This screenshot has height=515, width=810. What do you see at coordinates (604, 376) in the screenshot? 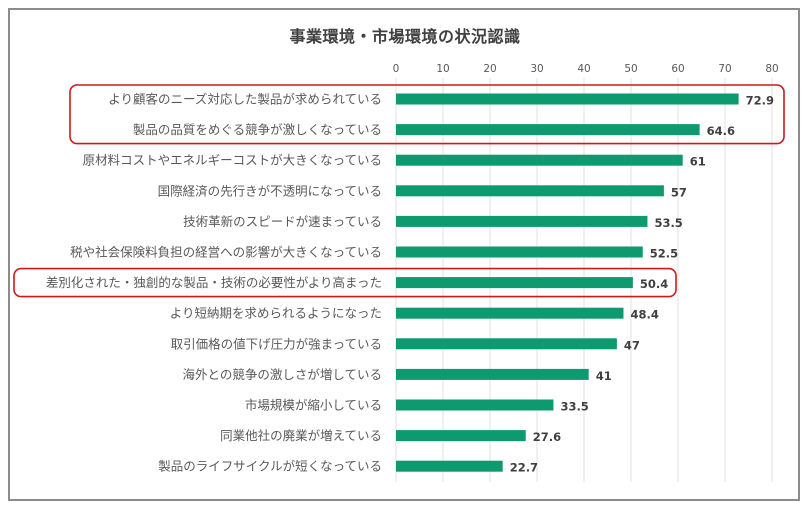
I see `value-label: 41` at bounding box center [604, 376].